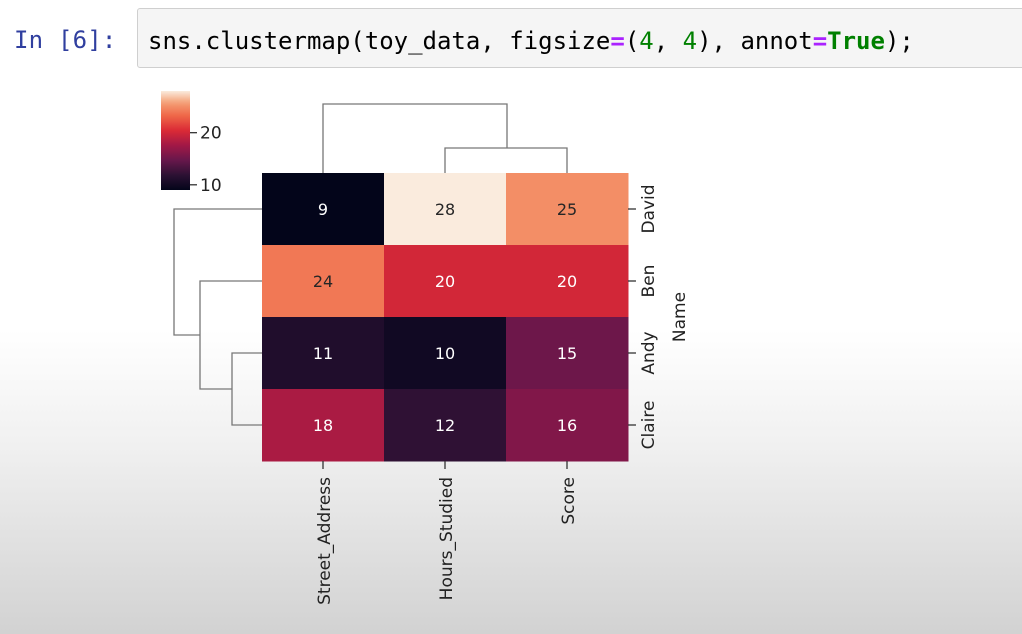 The height and width of the screenshot is (634, 1022). What do you see at coordinates (755, 41) in the screenshot?
I see `code-token: ), annot` at bounding box center [755, 41].